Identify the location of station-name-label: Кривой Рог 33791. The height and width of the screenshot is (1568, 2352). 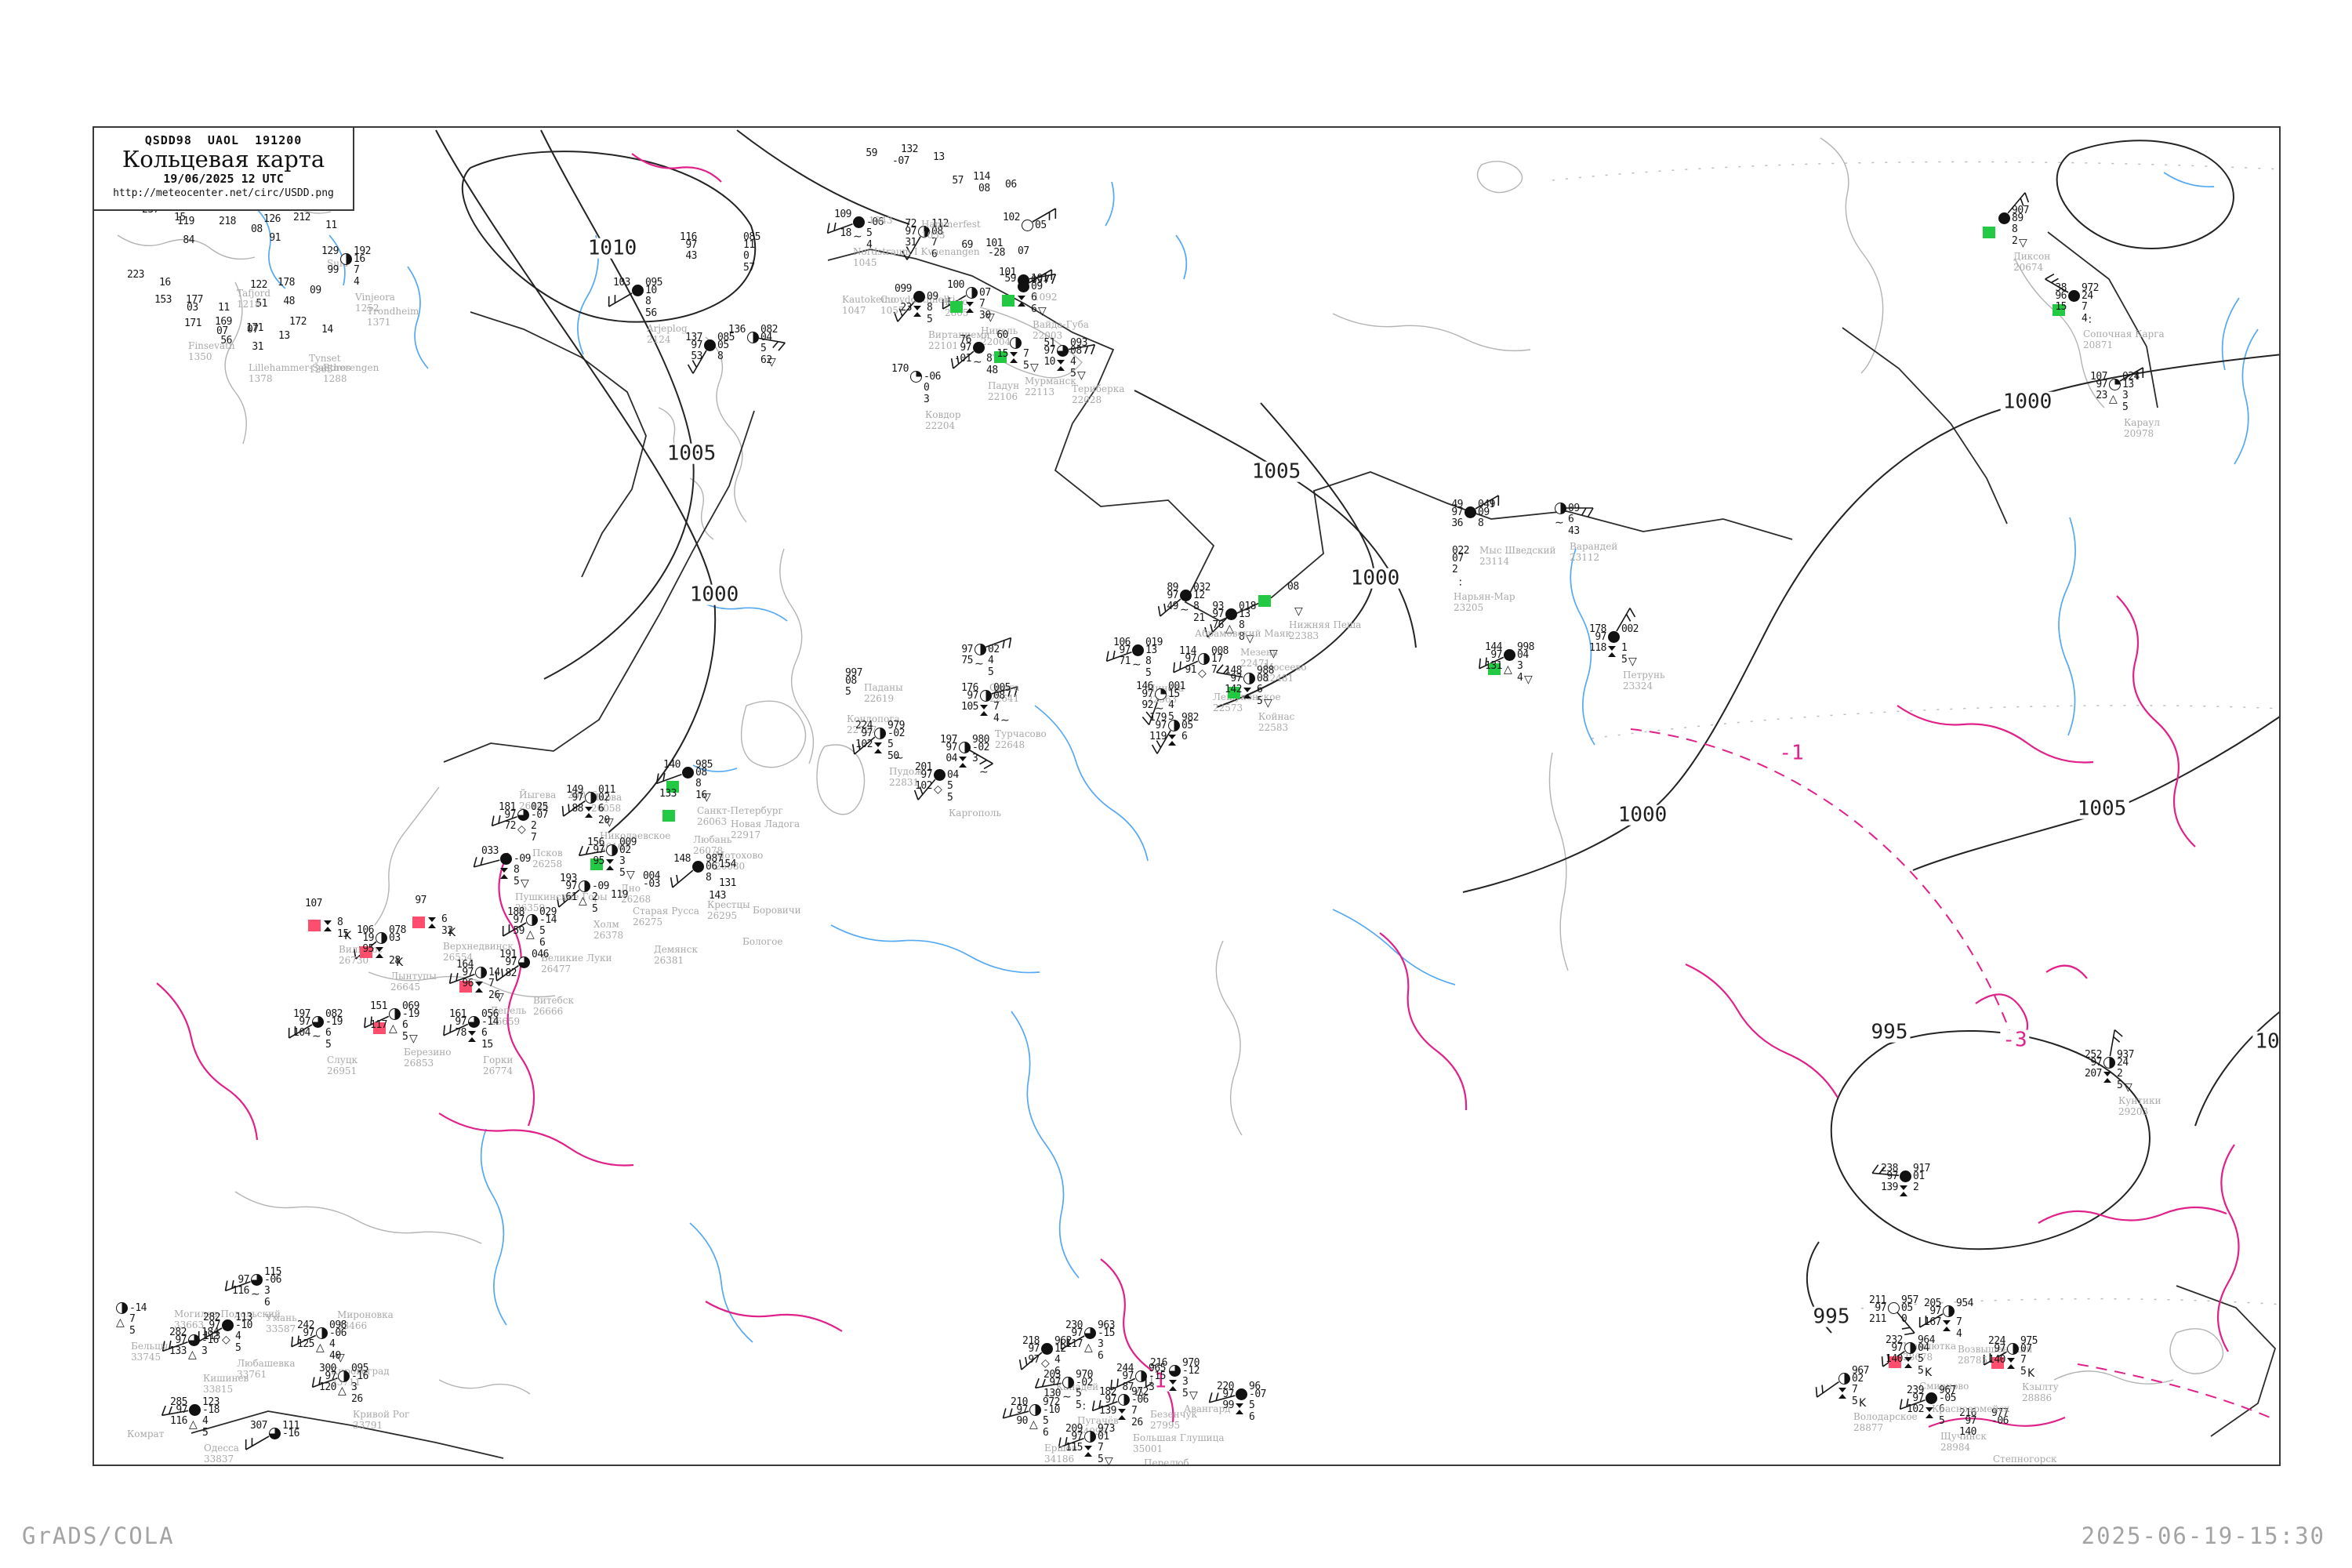
(381, 1420).